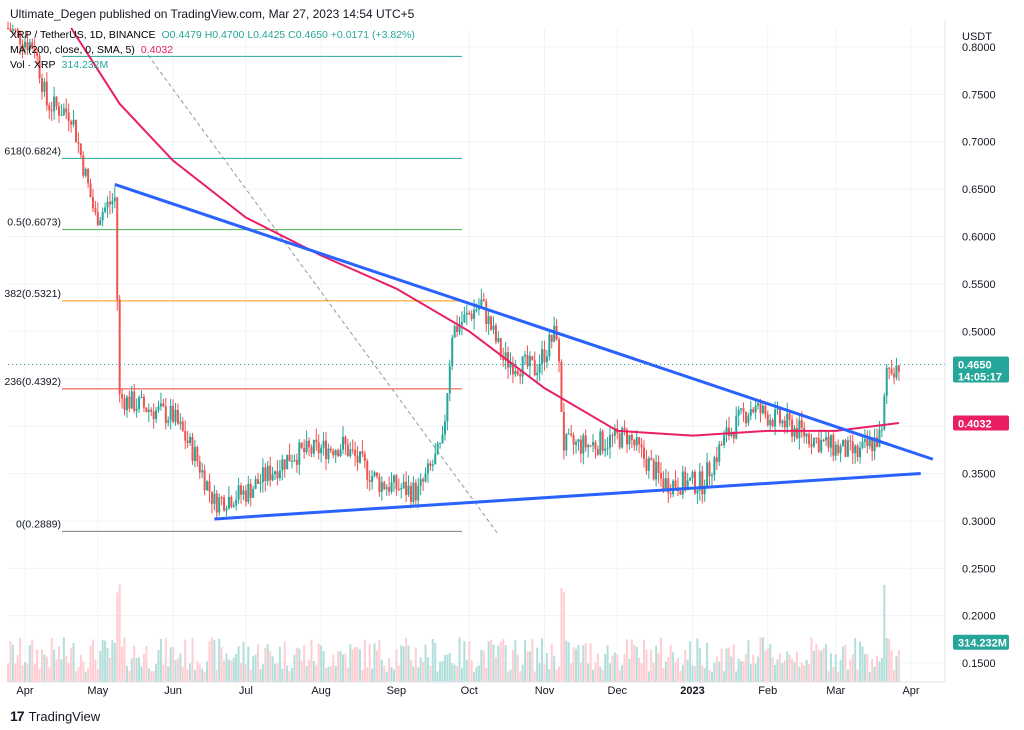 The image size is (1024, 730). Describe the element at coordinates (173, 691) in the screenshot. I see `time-tick-label: Jun` at that location.